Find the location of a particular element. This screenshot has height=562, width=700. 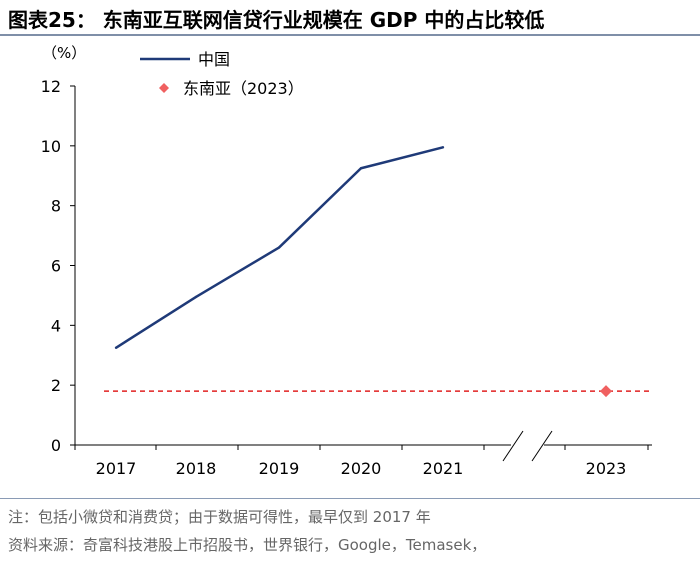

y-tick-label: 2 is located at coordinates (56, 385).